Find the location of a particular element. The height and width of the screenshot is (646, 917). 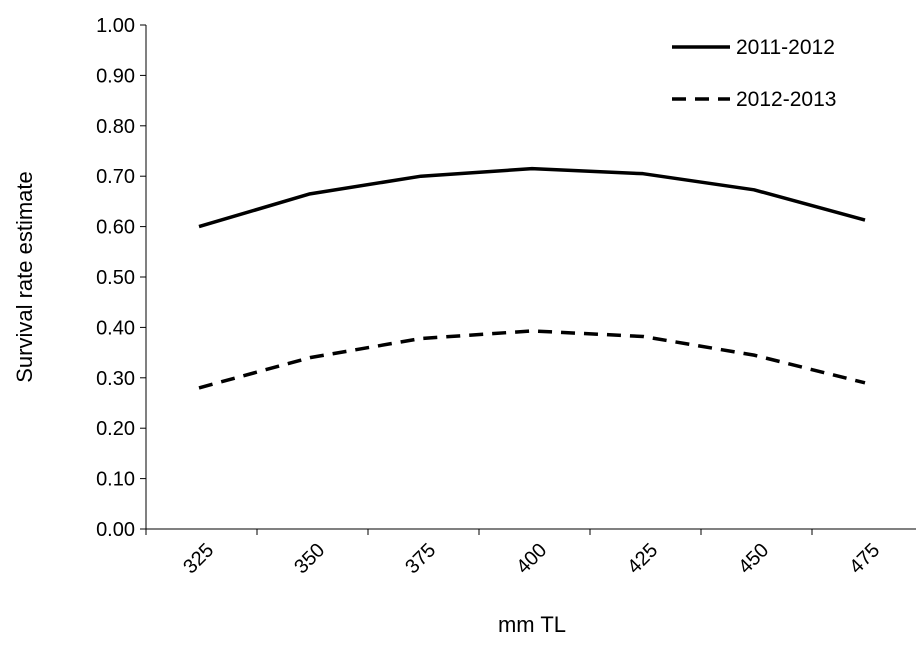

x-tick-label: 375 is located at coordinates (420, 558).